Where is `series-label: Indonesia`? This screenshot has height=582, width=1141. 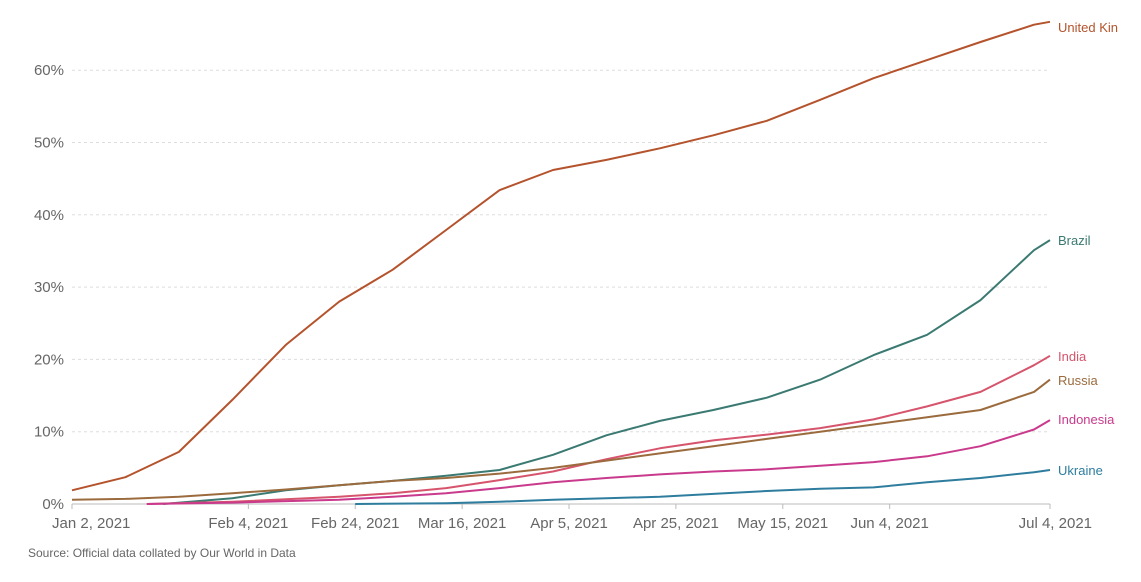 series-label: Indonesia is located at coordinates (1086, 419).